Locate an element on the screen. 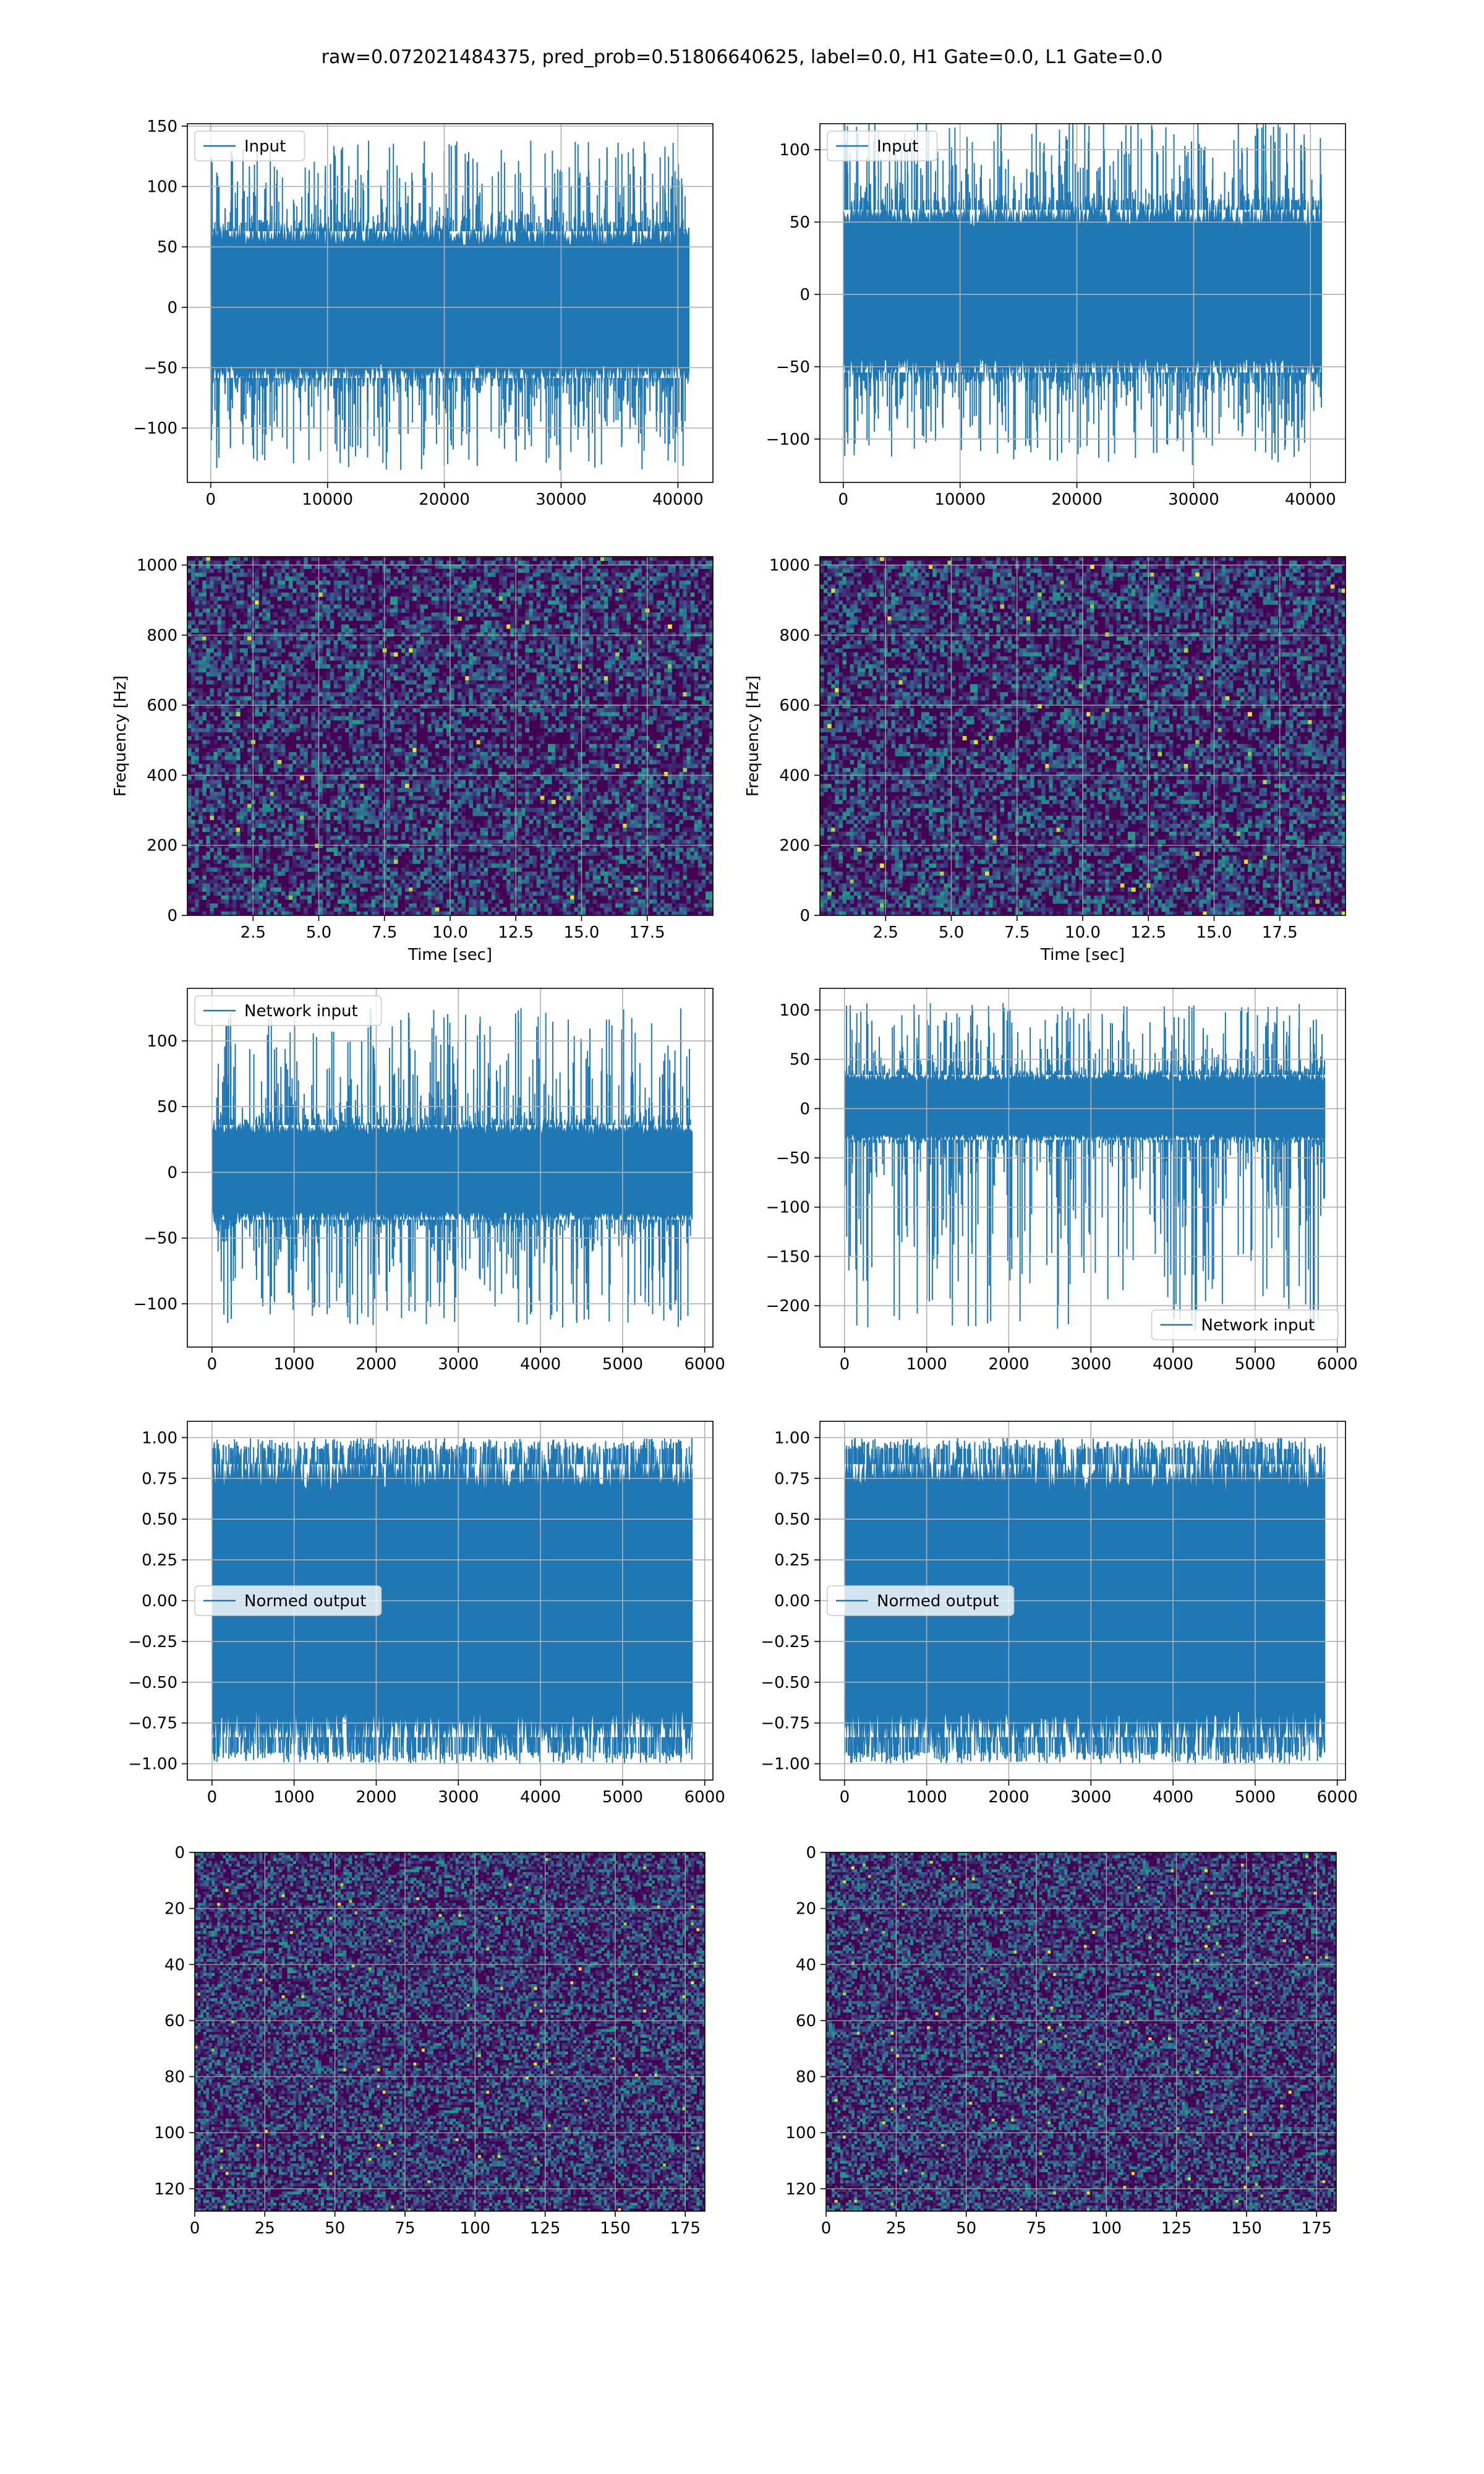 This screenshot has width=1484, height=2474. y-tick-label: 0.00 is located at coordinates (159, 1602).